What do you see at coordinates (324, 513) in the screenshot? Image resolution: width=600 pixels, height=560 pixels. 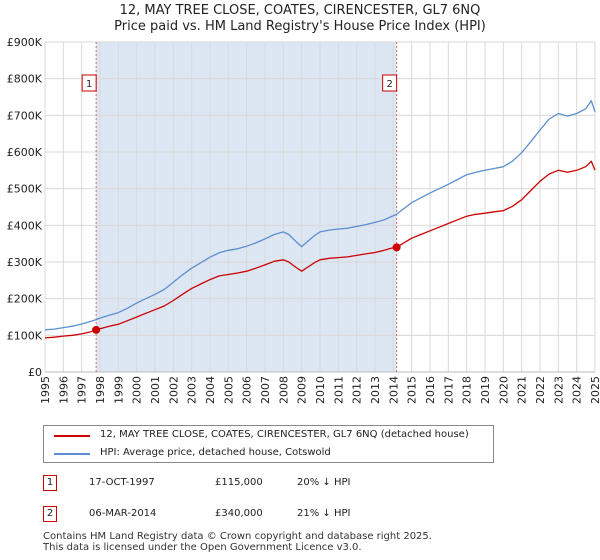 I see `sale-hpi-diff: 21% ↓ HPI` at bounding box center [324, 513].